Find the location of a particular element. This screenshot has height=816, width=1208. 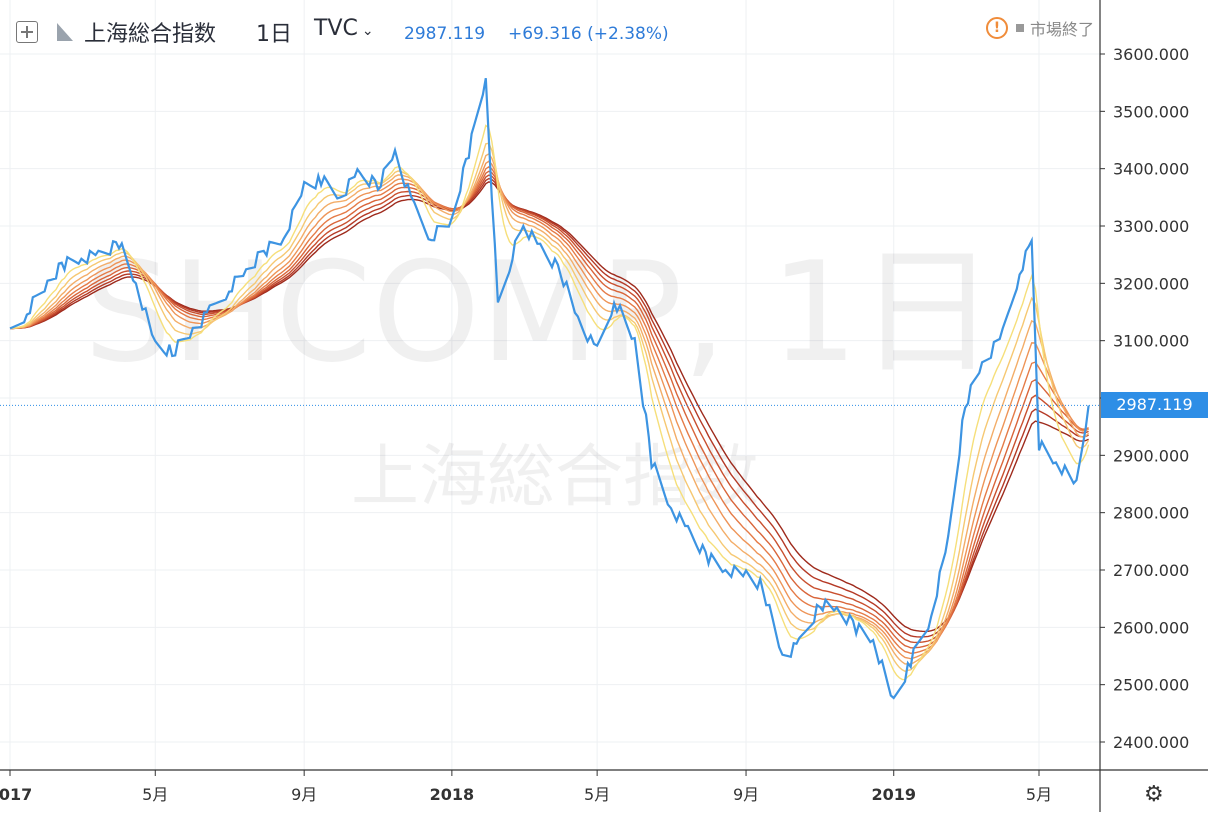

symbol-name: 上海総合指数 is located at coordinates (150, 34).